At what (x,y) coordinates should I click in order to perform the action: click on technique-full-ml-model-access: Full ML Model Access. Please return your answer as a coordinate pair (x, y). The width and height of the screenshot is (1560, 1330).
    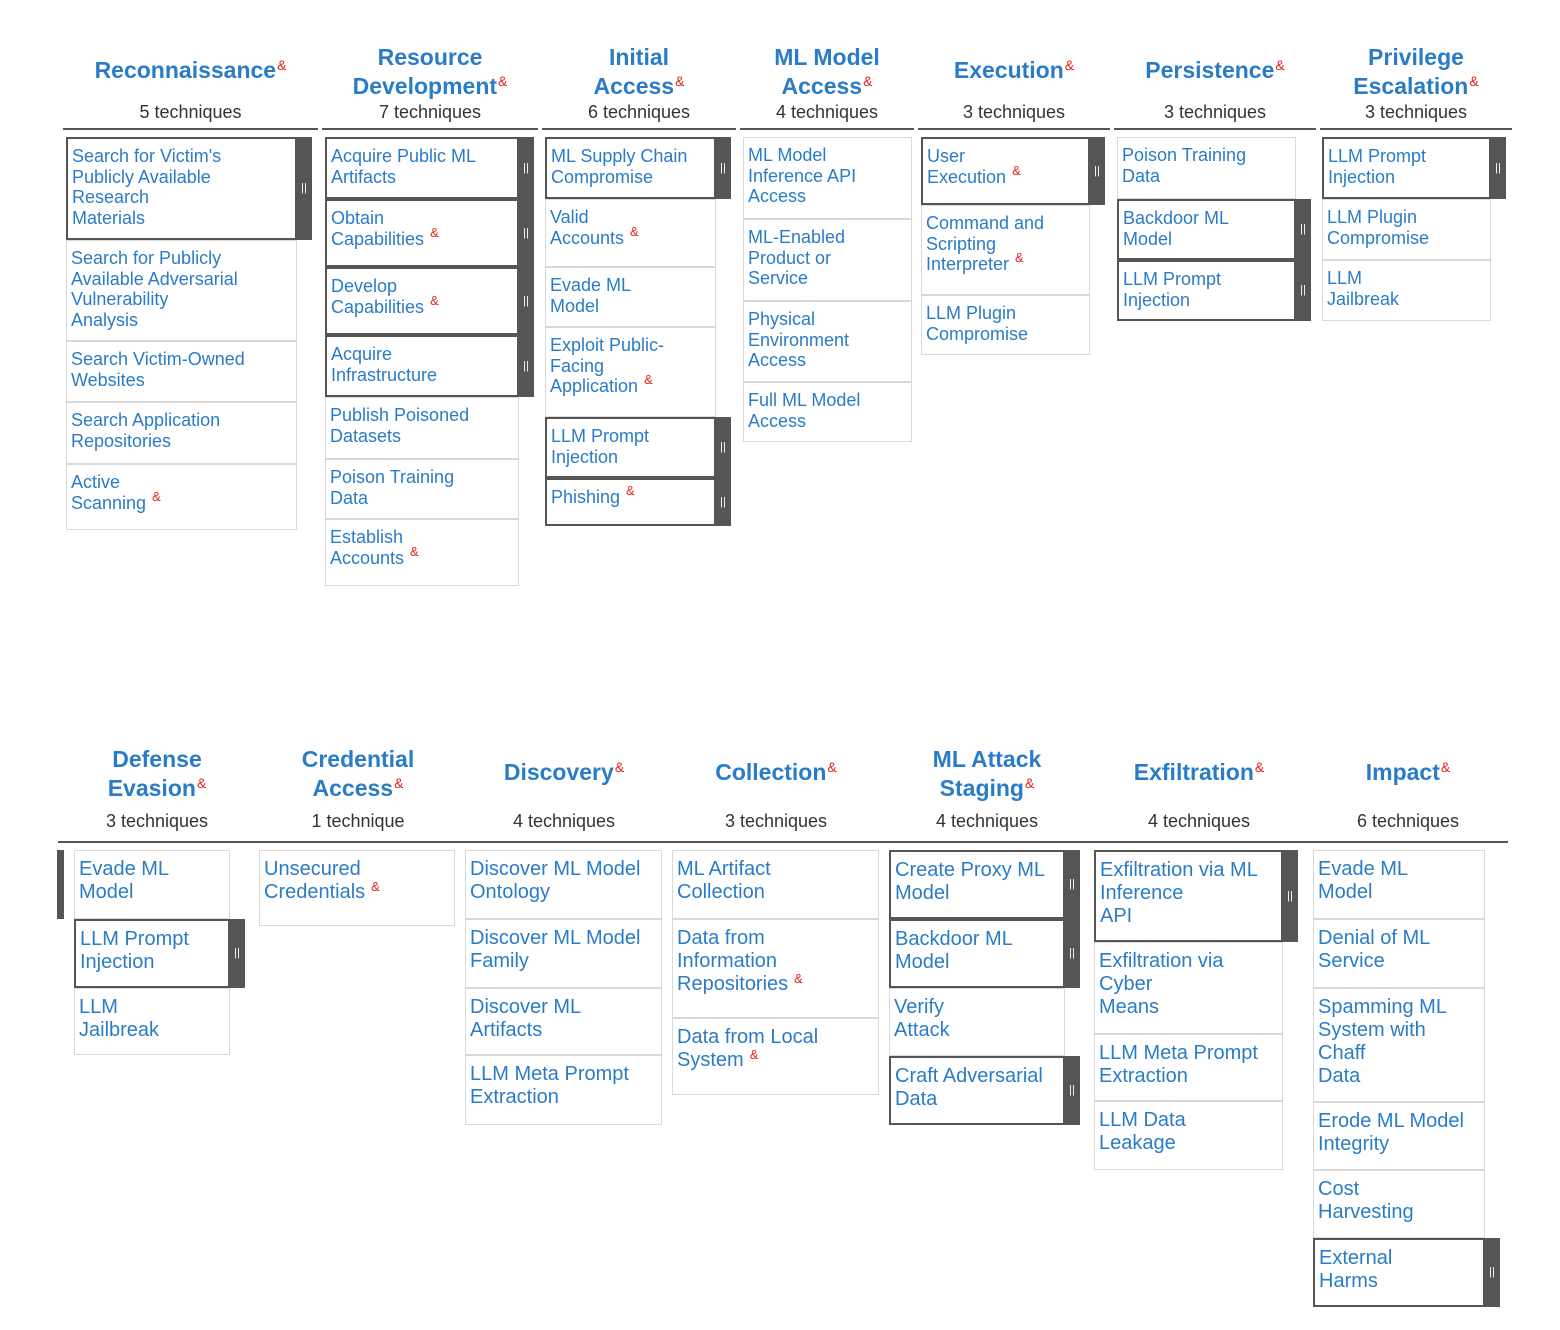
    Looking at the image, I should click on (827, 412).